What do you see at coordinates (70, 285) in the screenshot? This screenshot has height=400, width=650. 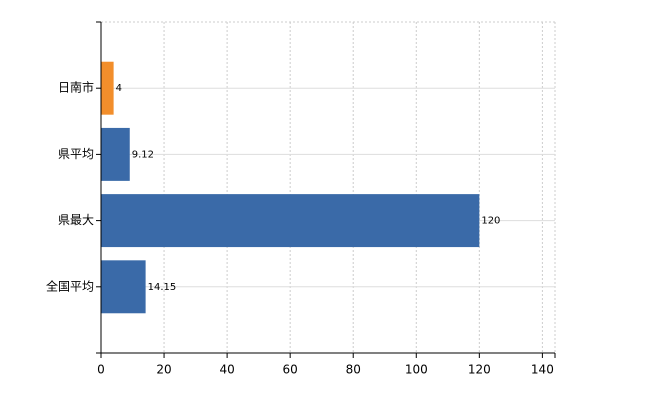 I see `y-tick-label: 全国平均` at bounding box center [70, 285].